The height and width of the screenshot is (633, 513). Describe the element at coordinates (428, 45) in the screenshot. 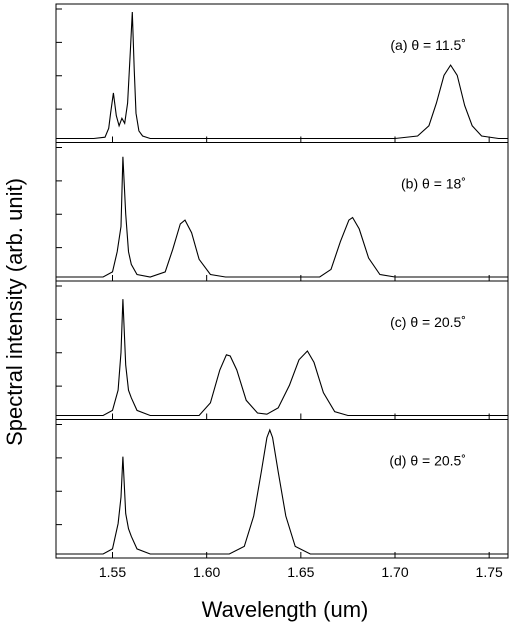

I see `panel-label: (a) θ = 11.5˚` at that location.